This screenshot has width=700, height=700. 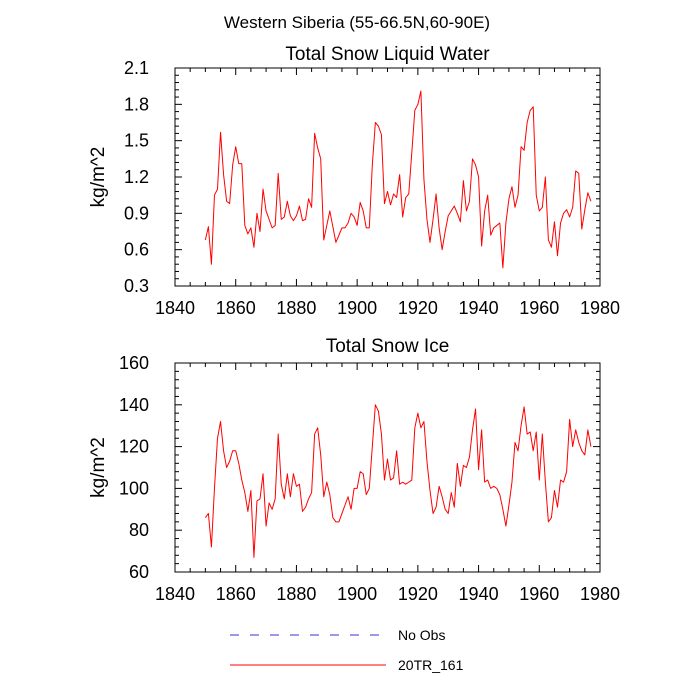 I want to click on y-tick-label: 140, so click(x=134, y=405).